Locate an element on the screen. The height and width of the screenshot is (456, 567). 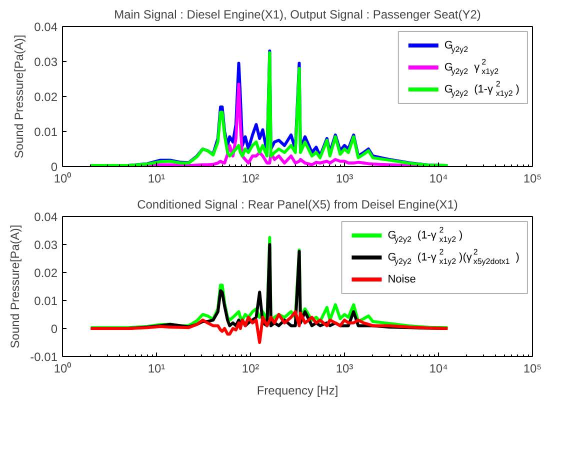
y-tick-label: -0.01 is located at coordinates (44, 357).